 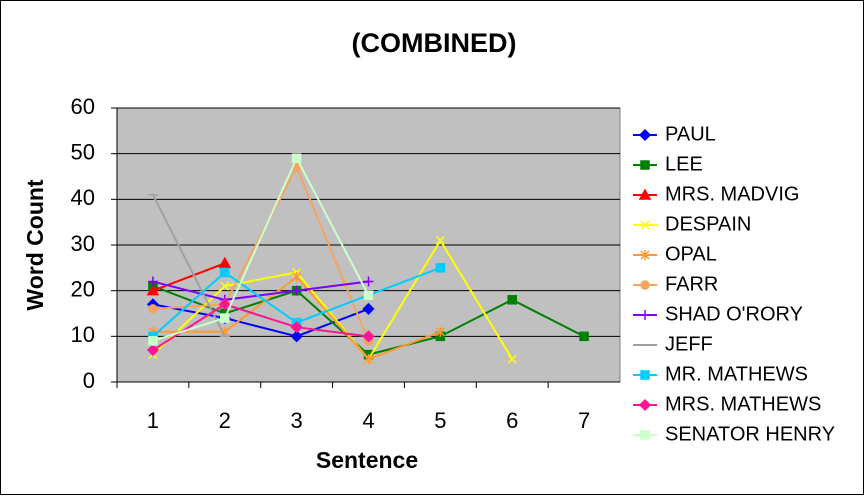 I want to click on x-tick-label: 7, so click(x=584, y=420).